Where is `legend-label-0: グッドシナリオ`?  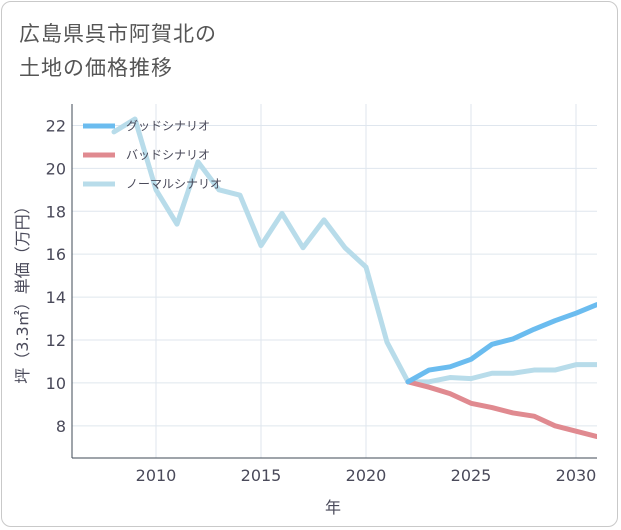 legend-label-0: グッドシナリオ is located at coordinates (168, 126).